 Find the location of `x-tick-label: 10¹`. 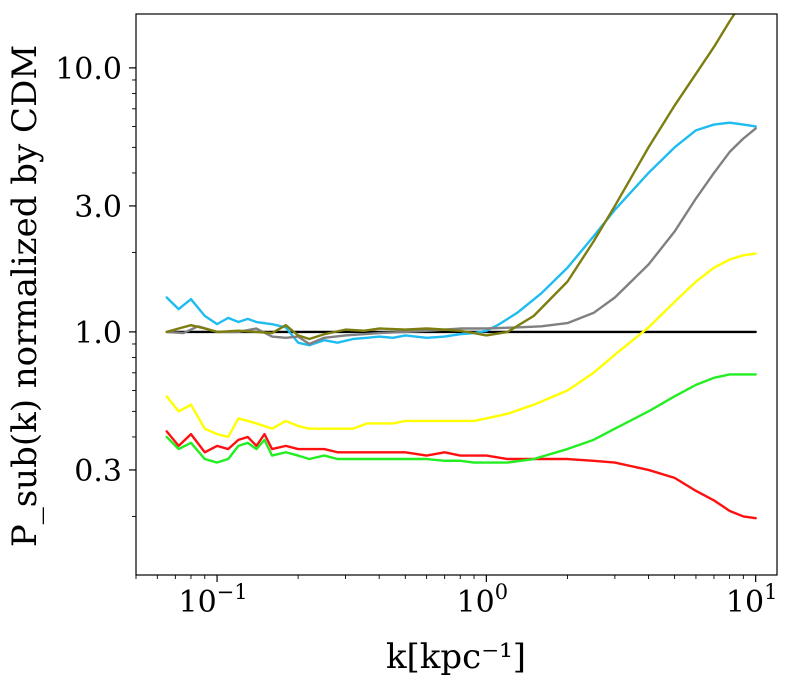

x-tick-label: 10¹ is located at coordinates (752, 600).